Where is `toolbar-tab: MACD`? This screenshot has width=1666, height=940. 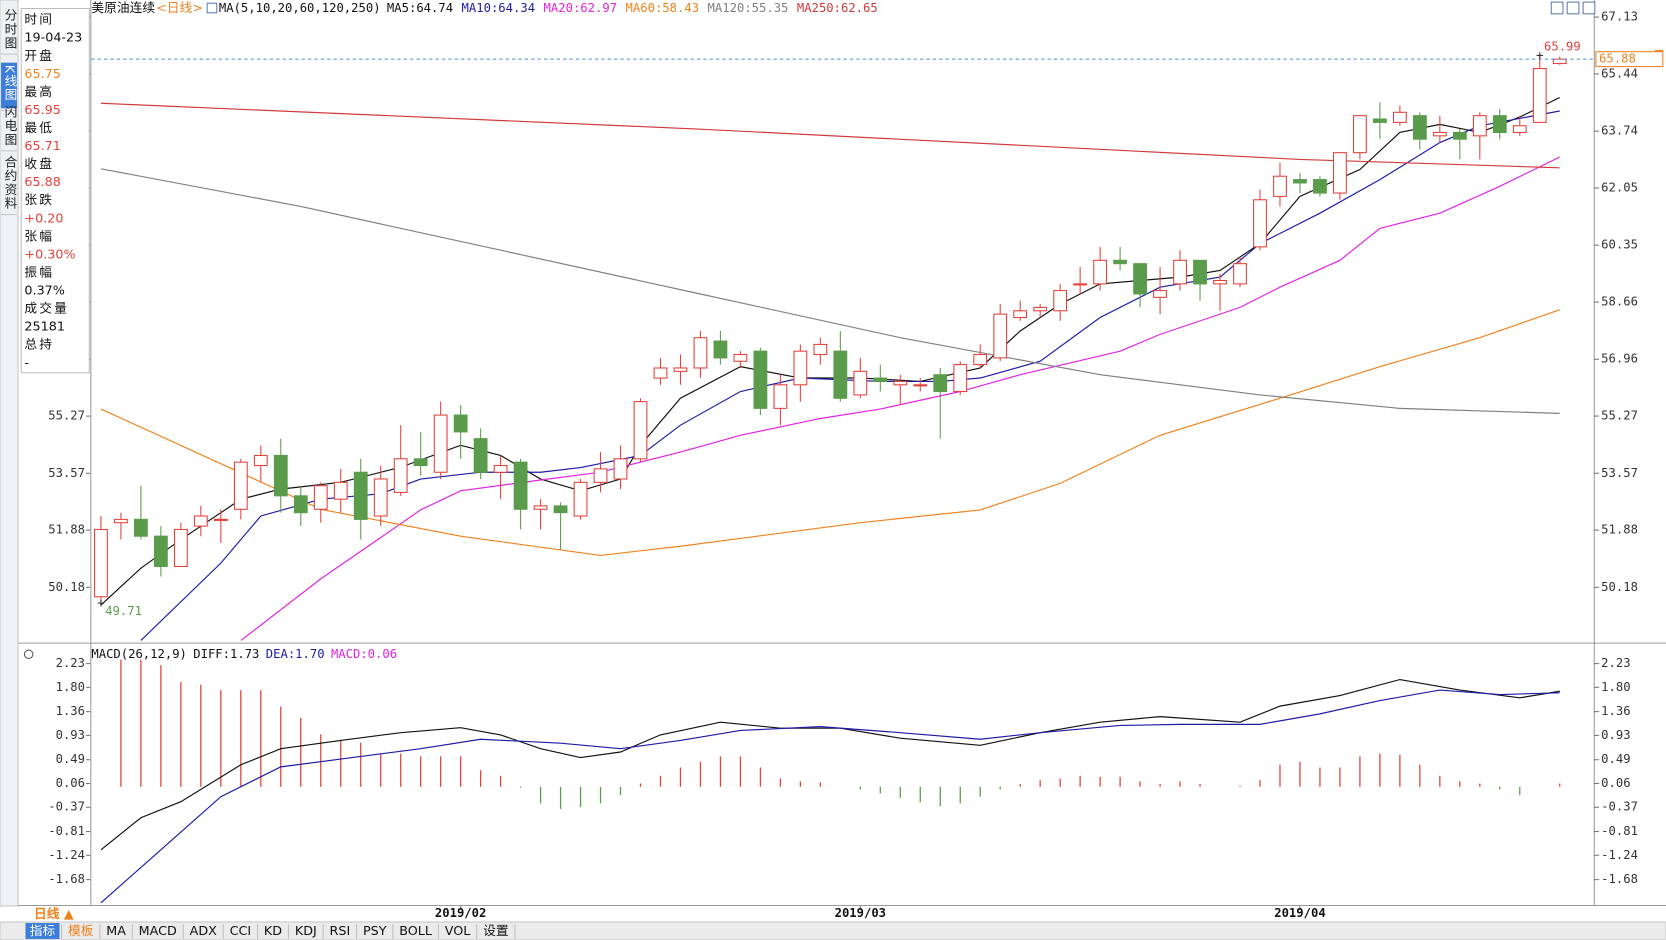
toolbar-tab: MACD is located at coordinates (158, 931).